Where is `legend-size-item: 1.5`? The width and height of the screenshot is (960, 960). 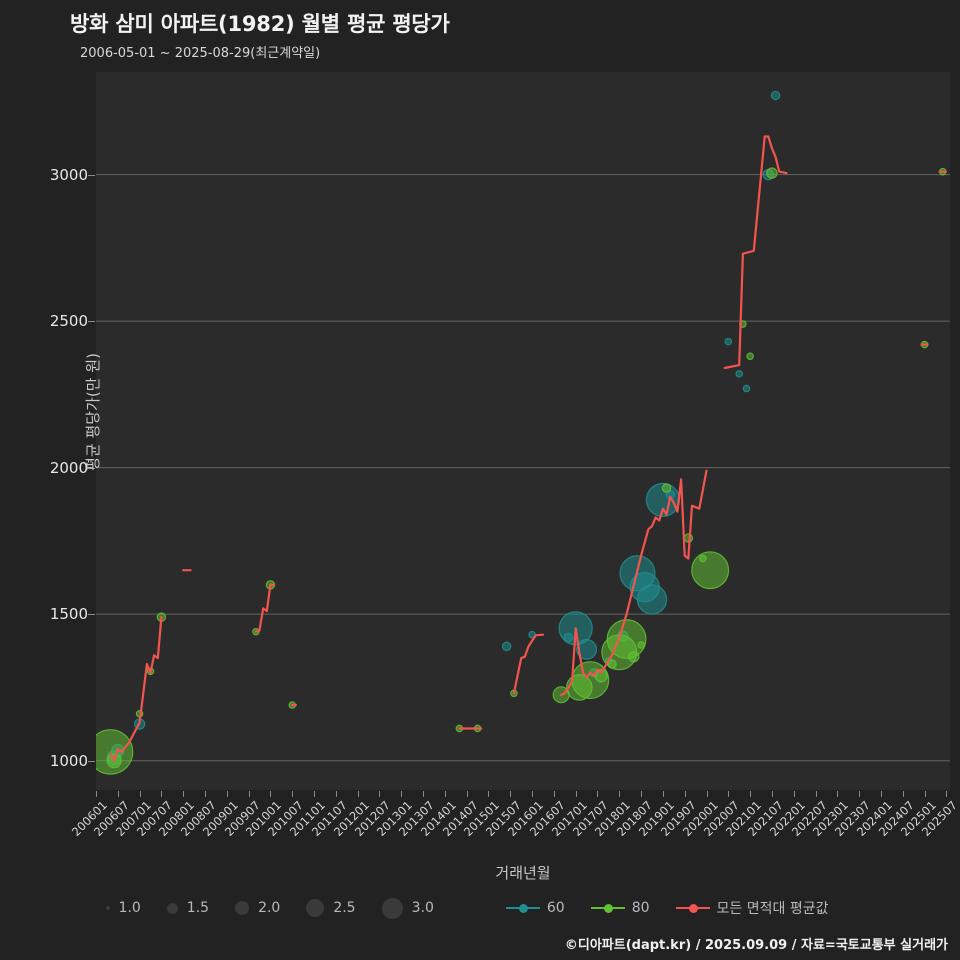 legend-size-item: 1.5 is located at coordinates (188, 908).